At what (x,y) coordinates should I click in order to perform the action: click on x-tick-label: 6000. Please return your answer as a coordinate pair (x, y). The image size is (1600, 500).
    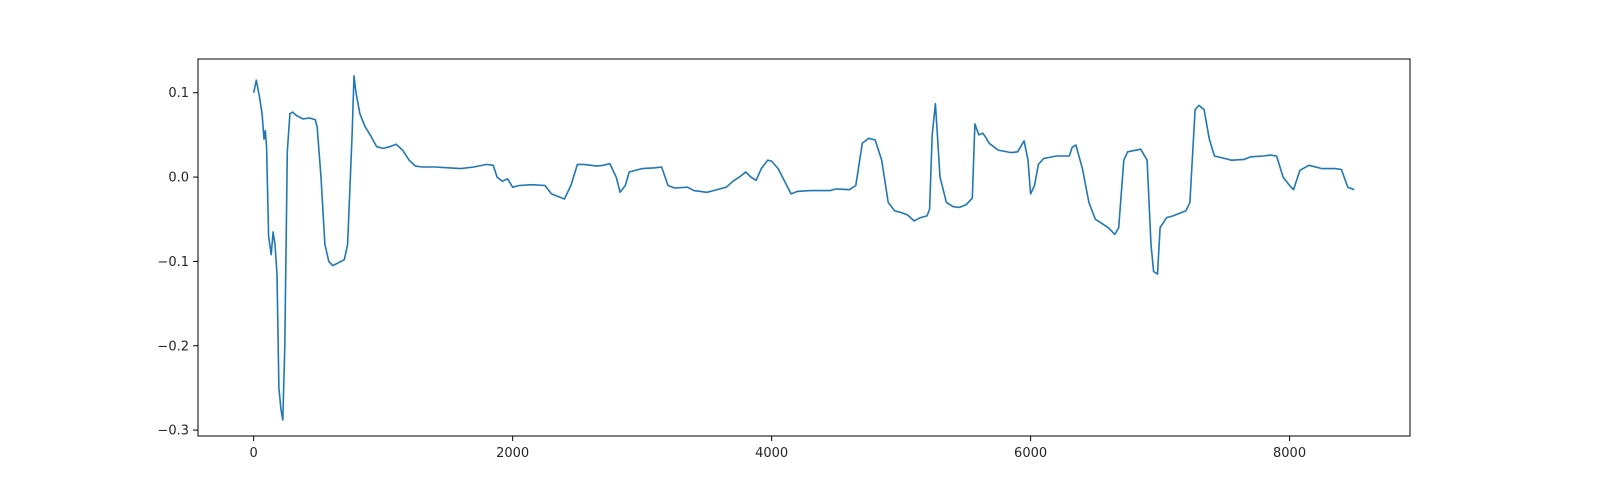
    Looking at the image, I should click on (1030, 453).